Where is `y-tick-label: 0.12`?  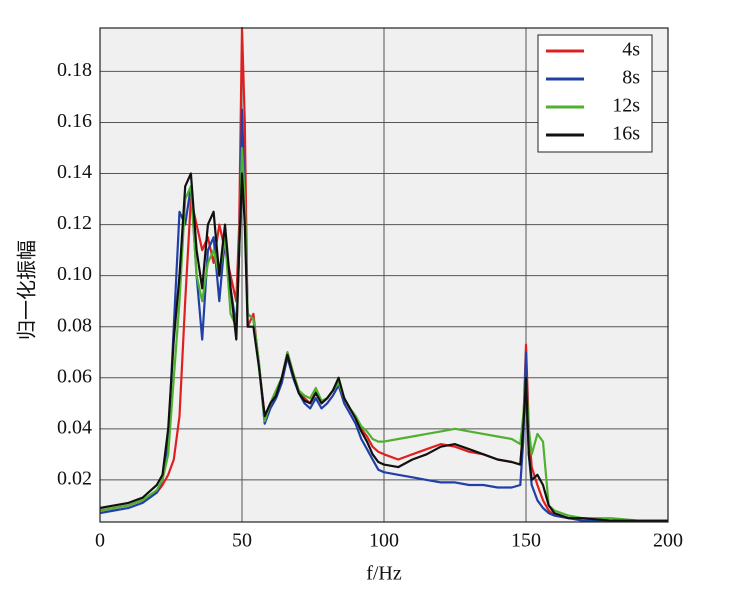
y-tick-label: 0.12 is located at coordinates (74, 223).